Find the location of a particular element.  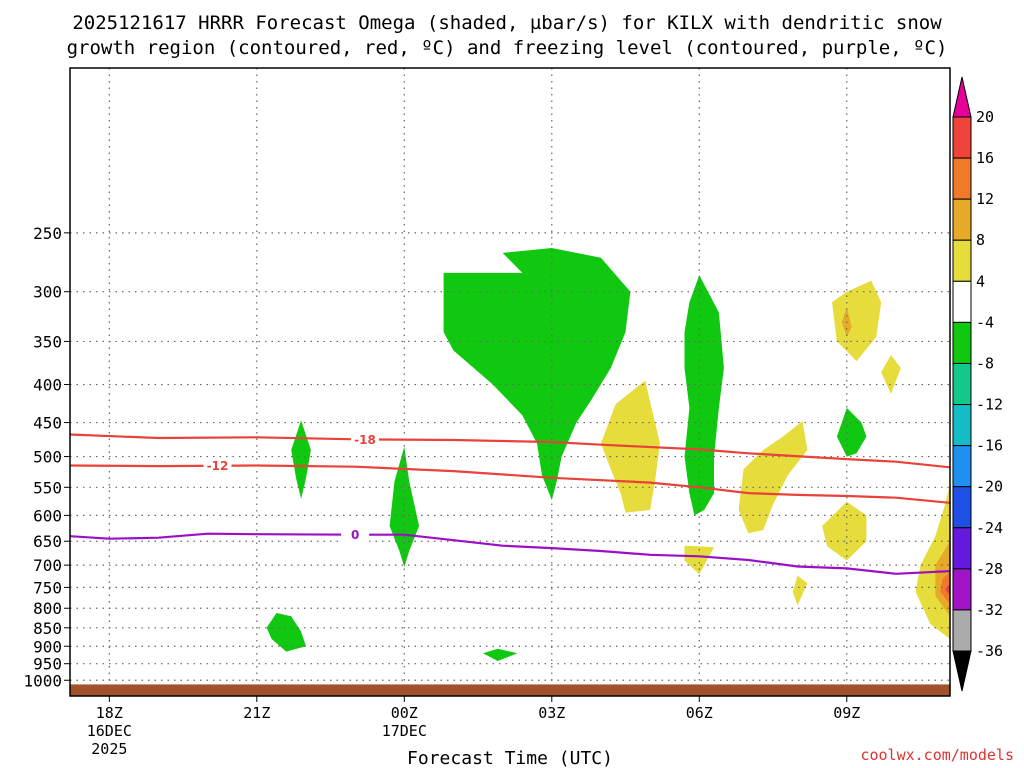

colorbar-label-12: 12 is located at coordinates (985, 199).